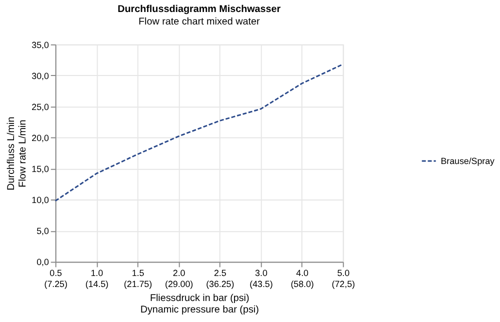 This screenshot has width=500, height=322. What do you see at coordinates (40, 75) in the screenshot?
I see `y-tick-label: 30,0` at bounding box center [40, 75].